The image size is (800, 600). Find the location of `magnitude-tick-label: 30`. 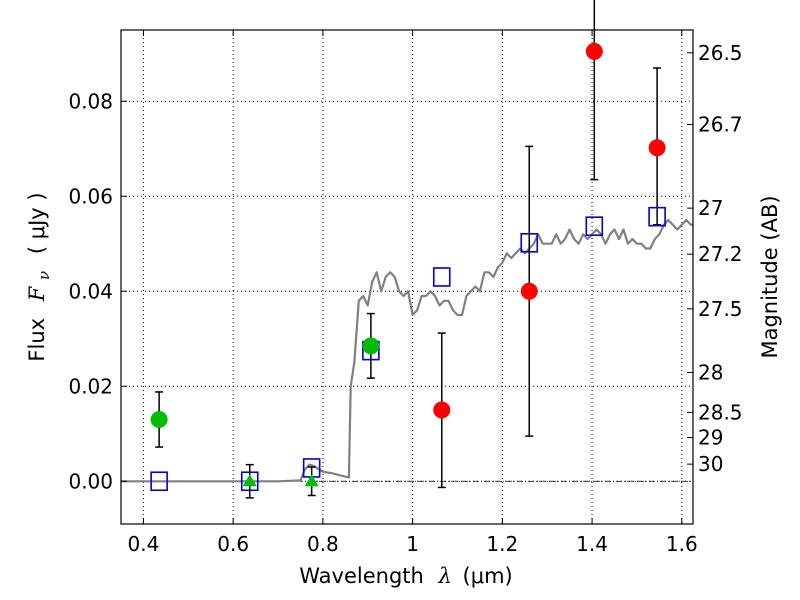

magnitude-tick-label: 30 is located at coordinates (710, 464).